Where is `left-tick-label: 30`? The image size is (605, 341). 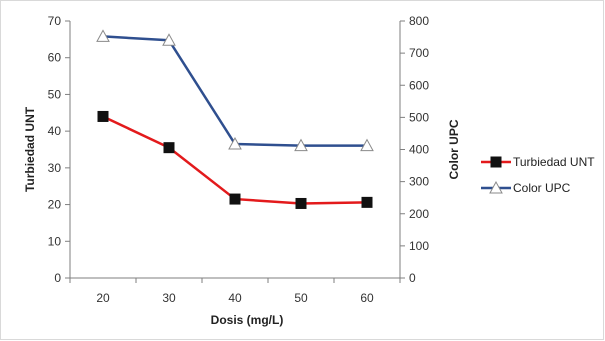 left-tick-label: 30 is located at coordinates (55, 168).